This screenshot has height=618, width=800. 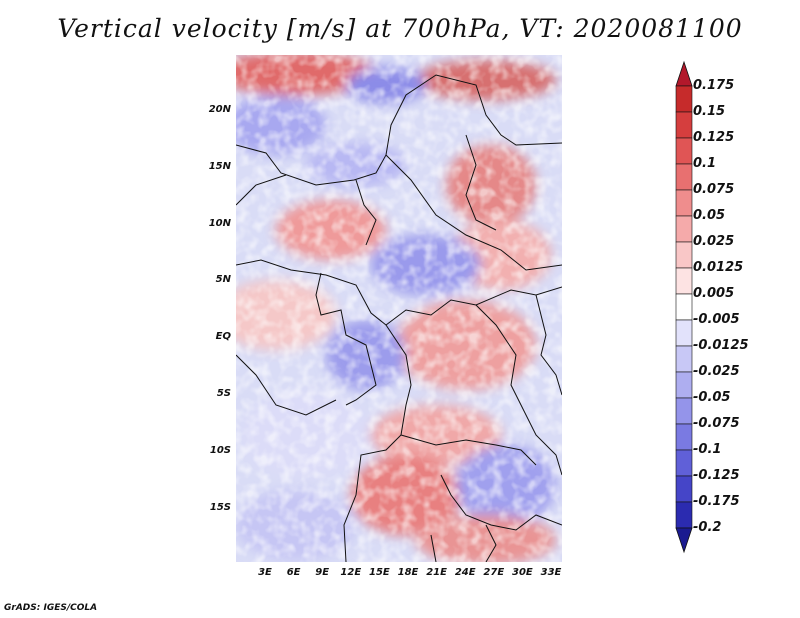 I want to click on colorbar-tick-label: -0.05, so click(x=712, y=397).